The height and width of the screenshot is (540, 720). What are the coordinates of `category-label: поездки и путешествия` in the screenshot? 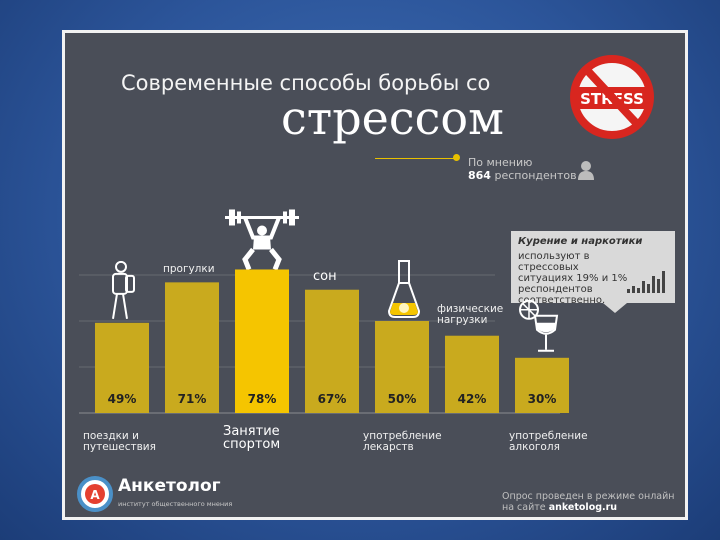 It's located at (119, 441).